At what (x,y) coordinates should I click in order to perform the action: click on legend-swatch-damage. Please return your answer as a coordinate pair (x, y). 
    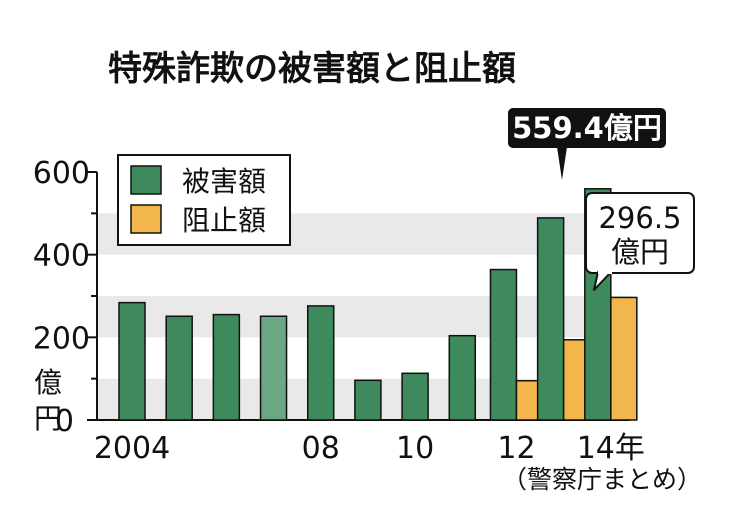
    Looking at the image, I should click on (146, 180).